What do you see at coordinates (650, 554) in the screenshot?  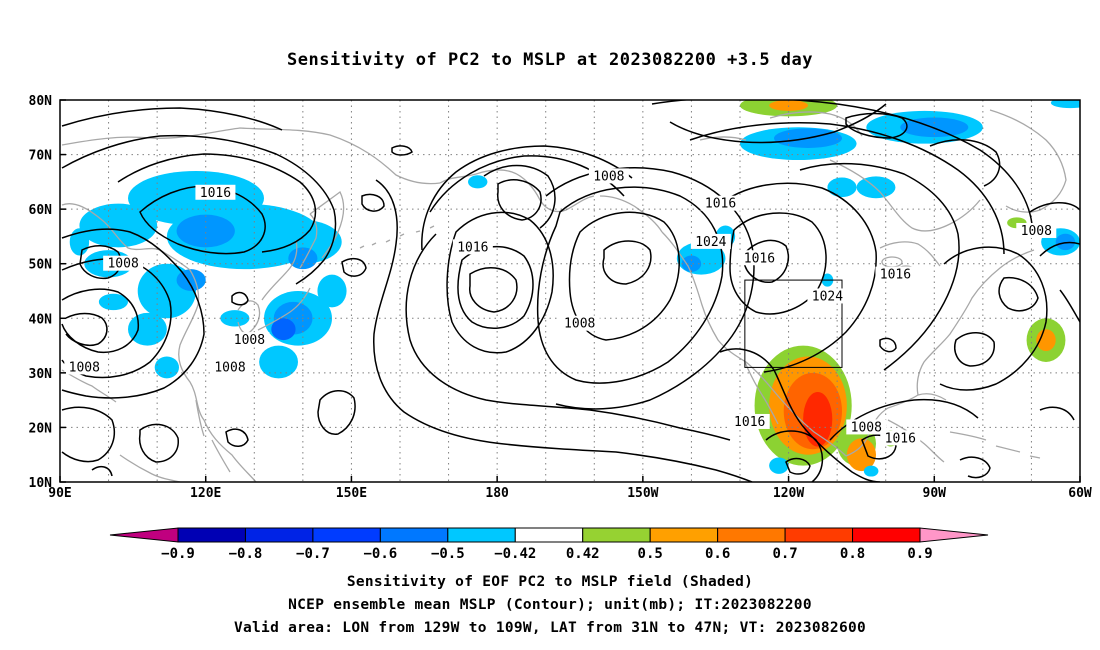 I see `colorbar-label: 0.5` at bounding box center [650, 554].